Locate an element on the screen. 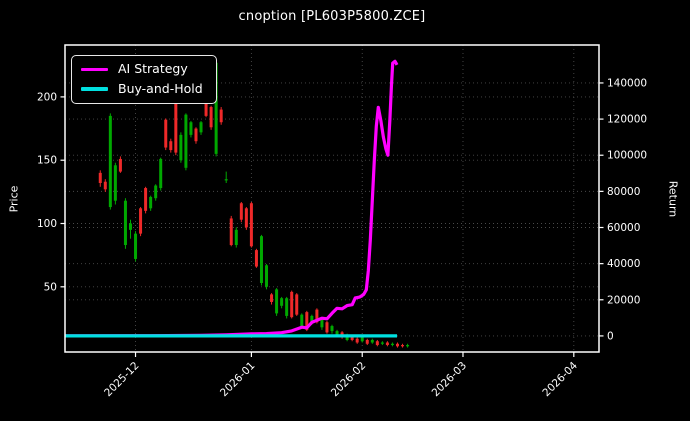  svg-text: 50 is located at coordinates (50, 287).